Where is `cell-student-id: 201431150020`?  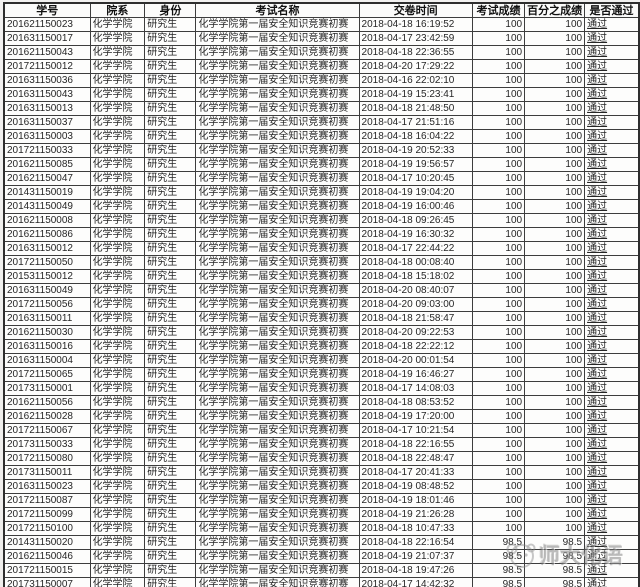
cell-student-id: 201431150020 is located at coordinates (47, 542).